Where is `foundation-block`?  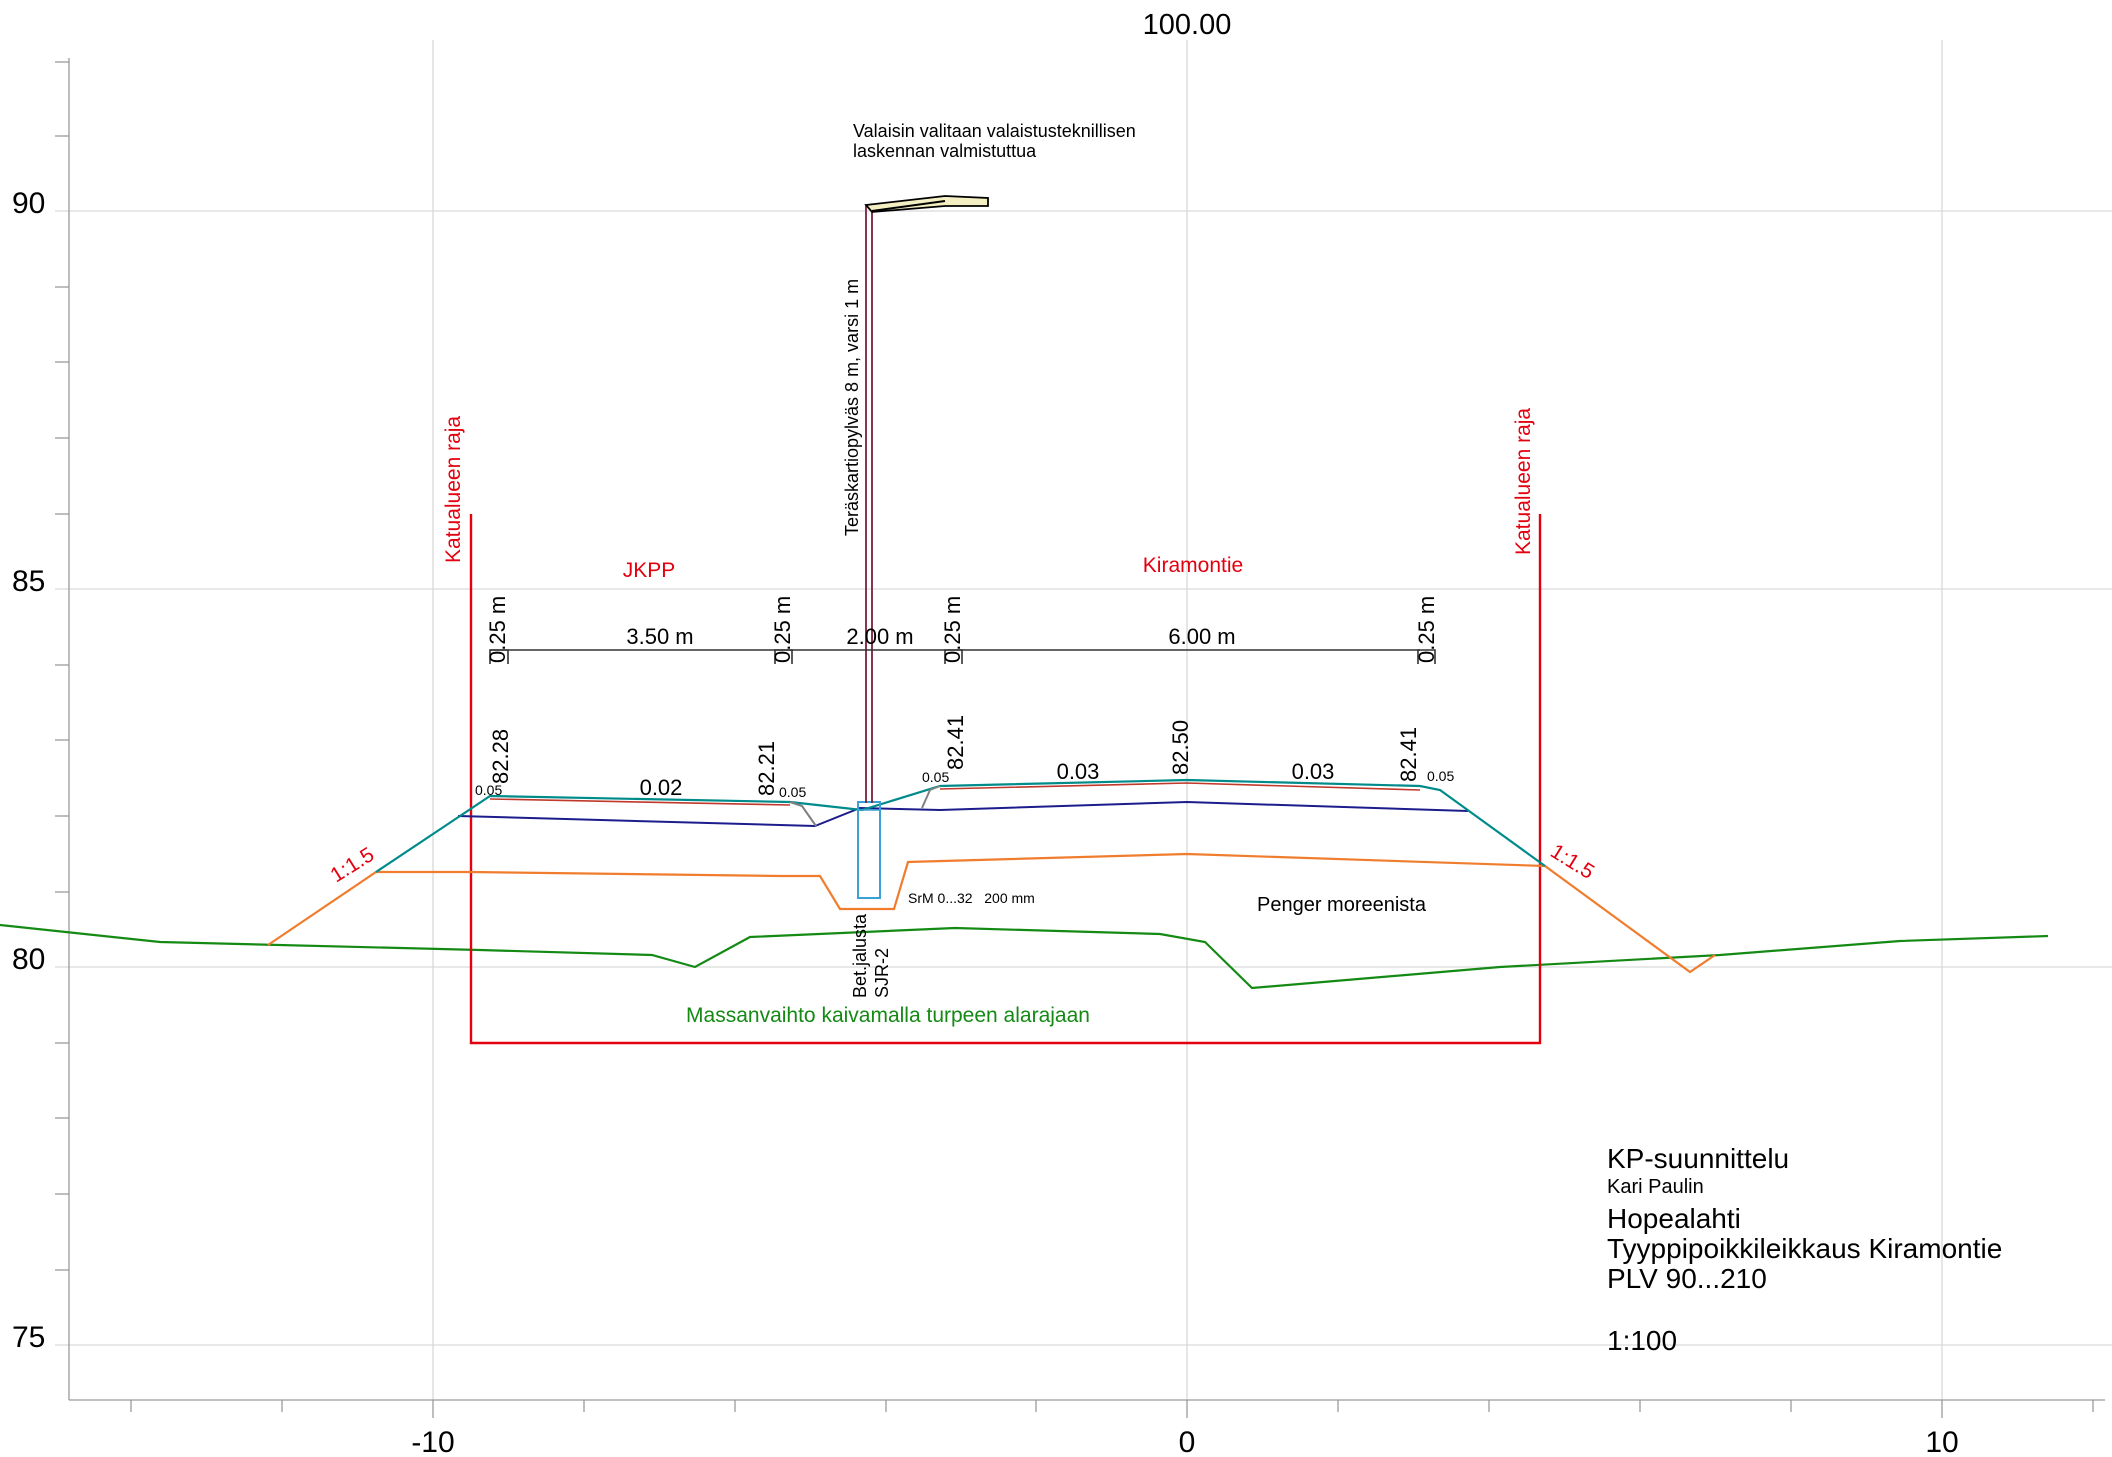 foundation-block is located at coordinates (869, 850).